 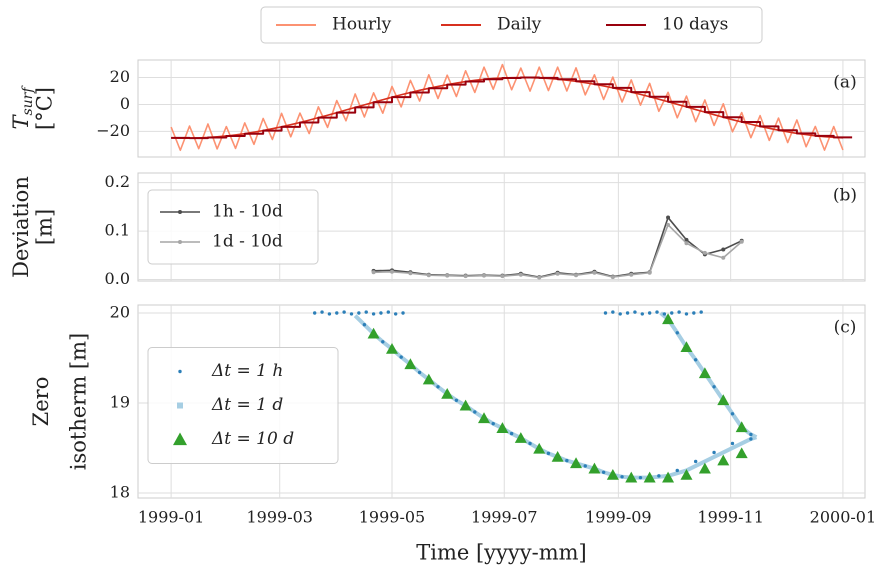 What do you see at coordinates (41, 402) in the screenshot?
I see `y-axis-label-main: Zero` at bounding box center [41, 402].